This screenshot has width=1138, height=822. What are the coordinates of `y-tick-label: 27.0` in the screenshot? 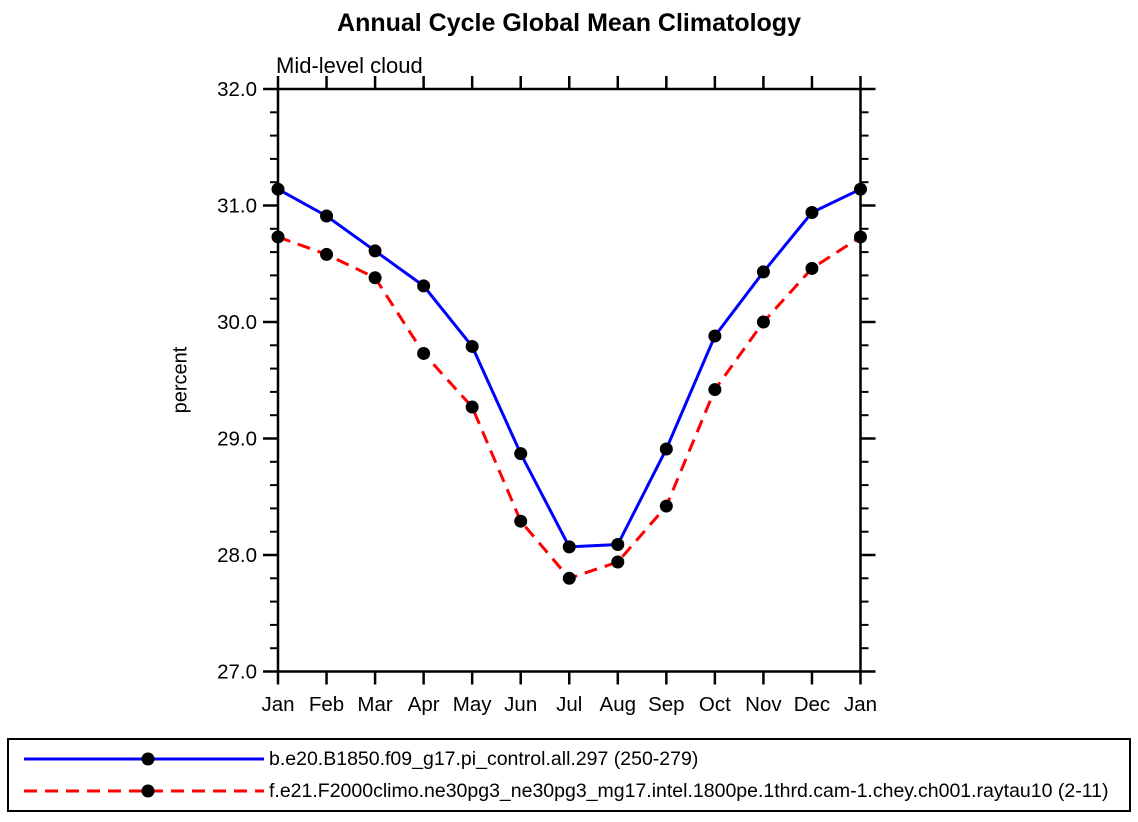 It's located at (237, 672).